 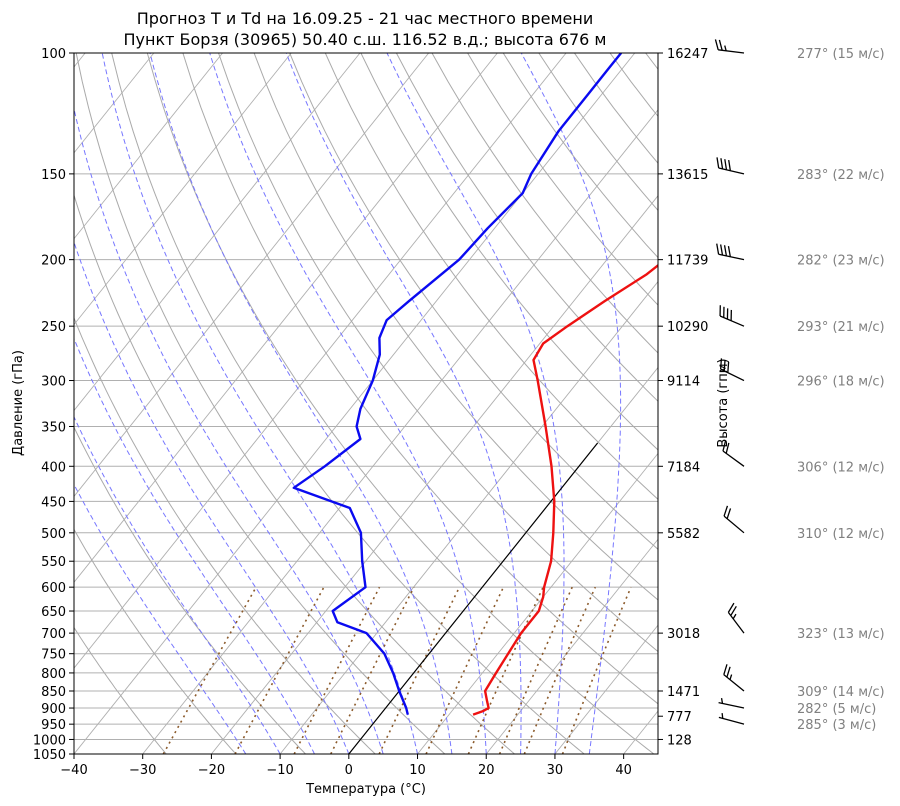 What do you see at coordinates (486, 770) in the screenshot?
I see `x-tick-label: 20` at bounding box center [486, 770].